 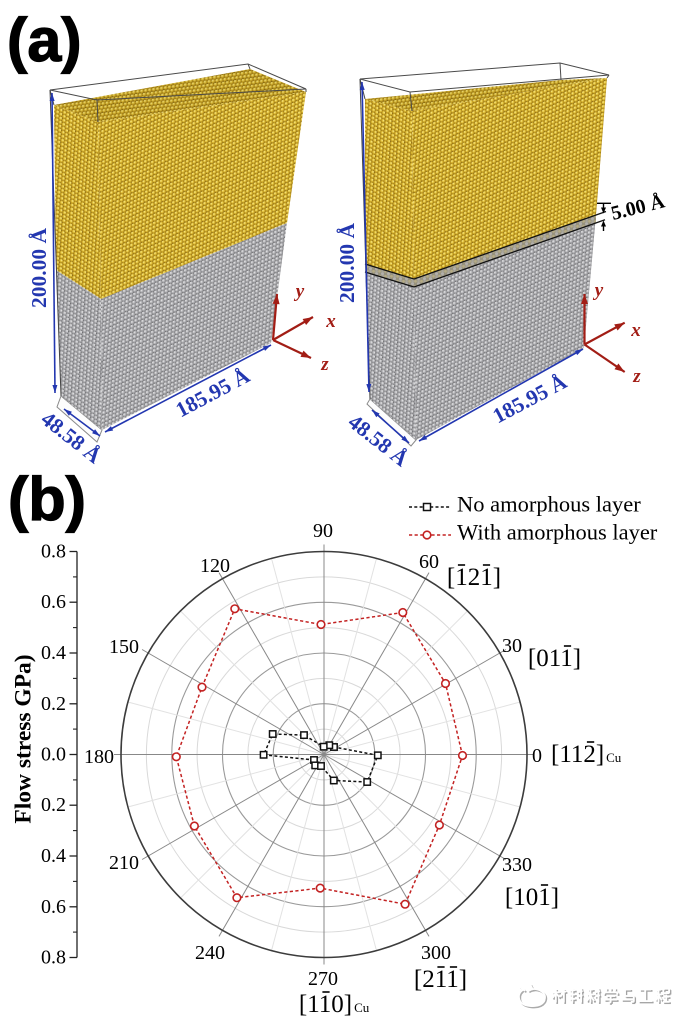 I want to click on svg-text: 90, so click(x=323, y=531).